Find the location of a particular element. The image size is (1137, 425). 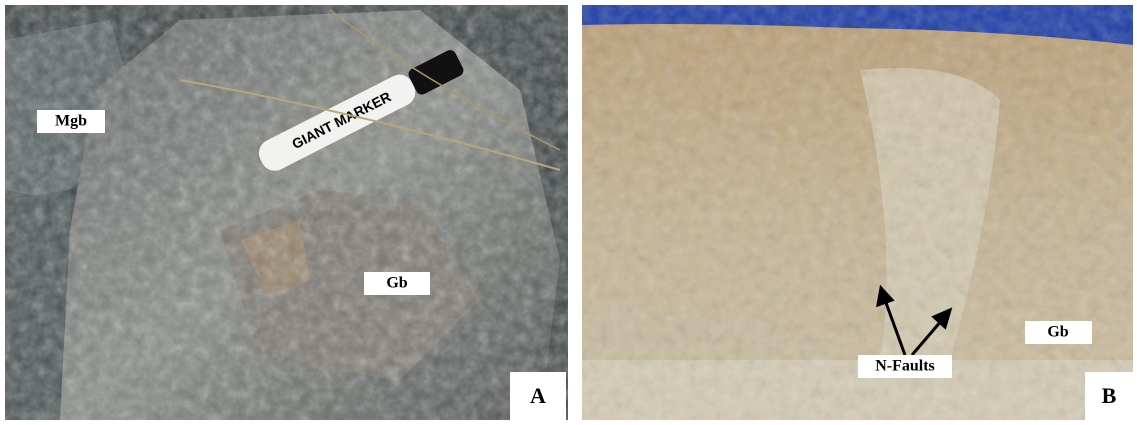

arrows is located at coordinates (914, 320).